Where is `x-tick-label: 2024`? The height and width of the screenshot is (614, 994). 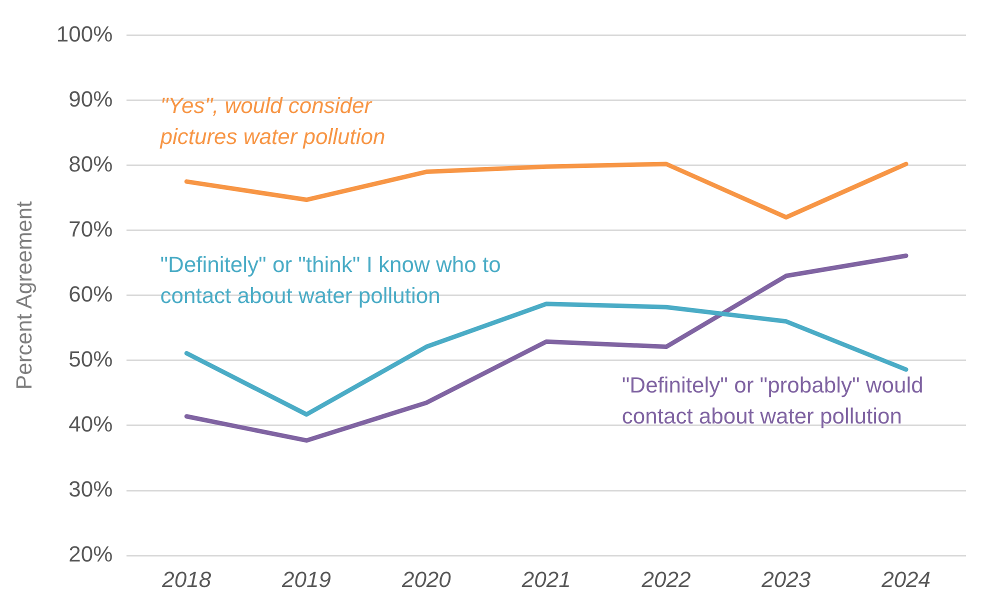
x-tick-label: 2024 is located at coordinates (905, 579).